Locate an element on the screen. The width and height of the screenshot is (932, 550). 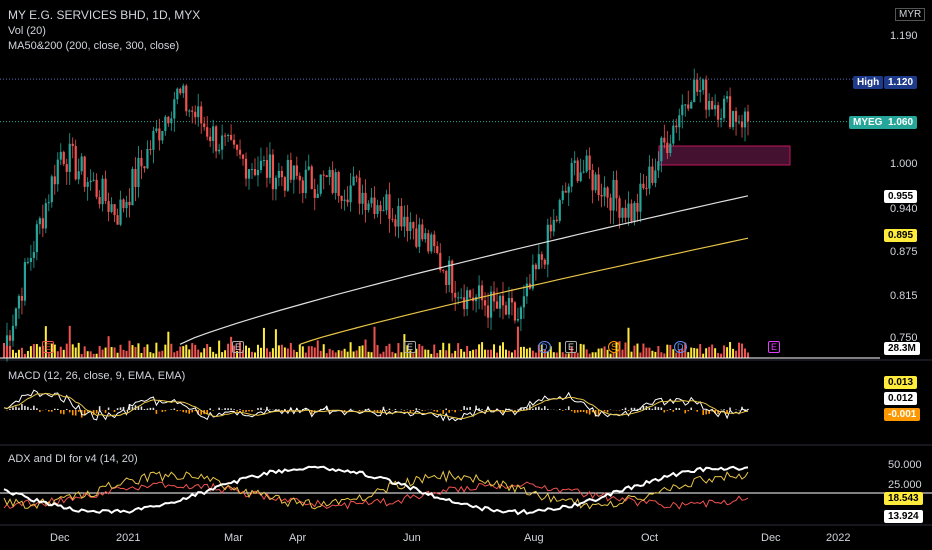
price-tick: 0.940 is located at coordinates (904, 209).